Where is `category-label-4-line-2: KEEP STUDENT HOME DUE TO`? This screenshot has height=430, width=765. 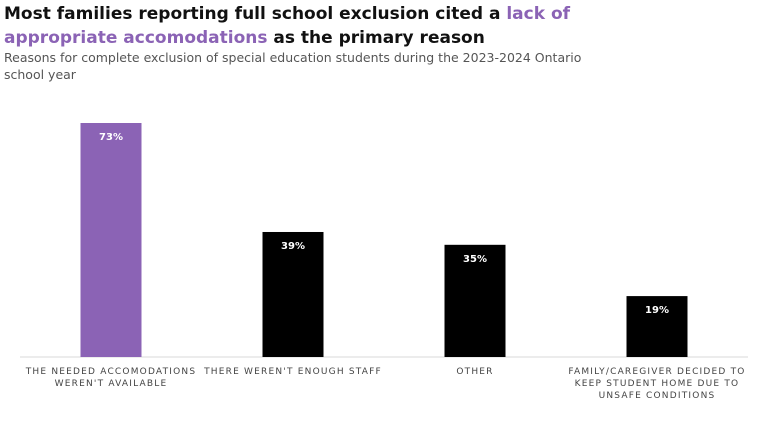
category-label-4-line-2: KEEP STUDENT HOME DUE TO is located at coordinates (657, 384).